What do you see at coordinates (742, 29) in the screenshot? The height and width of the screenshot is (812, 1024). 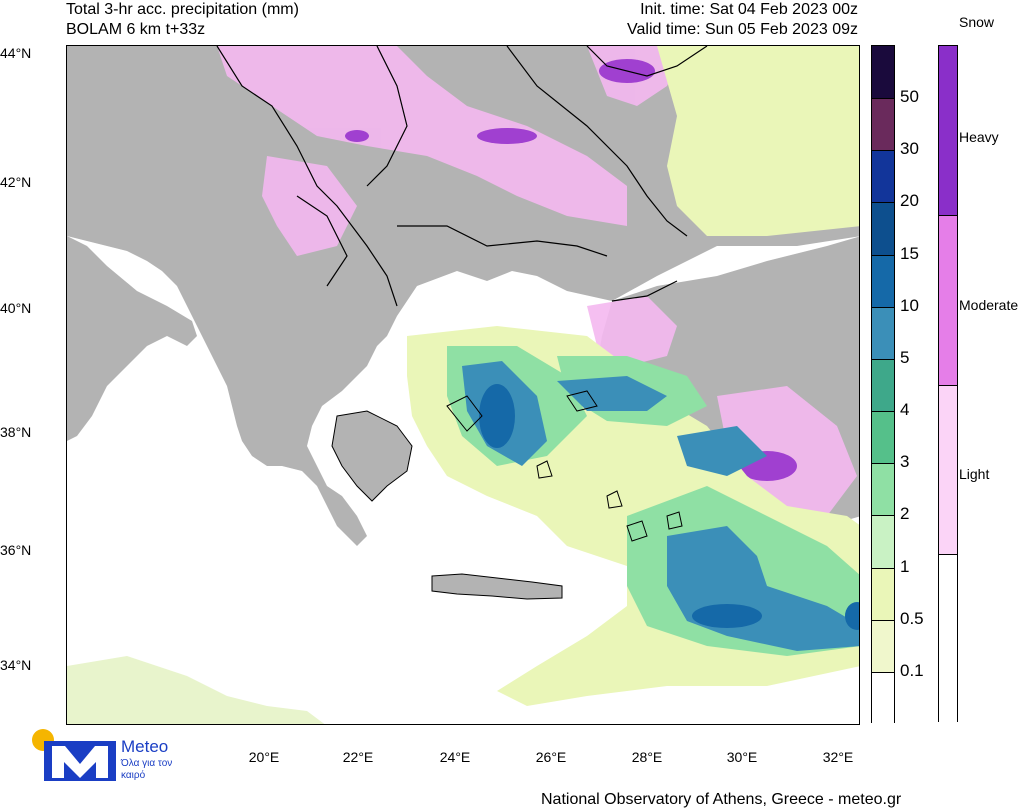 I see `valid-time: Valid time: Sun 05 Feb 2023 09z` at bounding box center [742, 29].